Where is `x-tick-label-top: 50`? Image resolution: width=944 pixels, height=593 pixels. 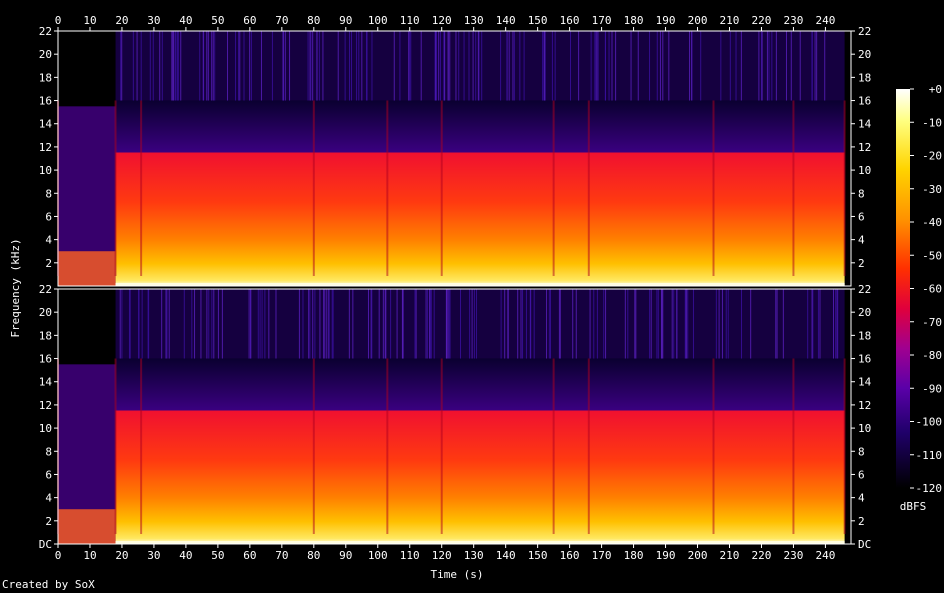
x-tick-label-top: 50 is located at coordinates (217, 20).